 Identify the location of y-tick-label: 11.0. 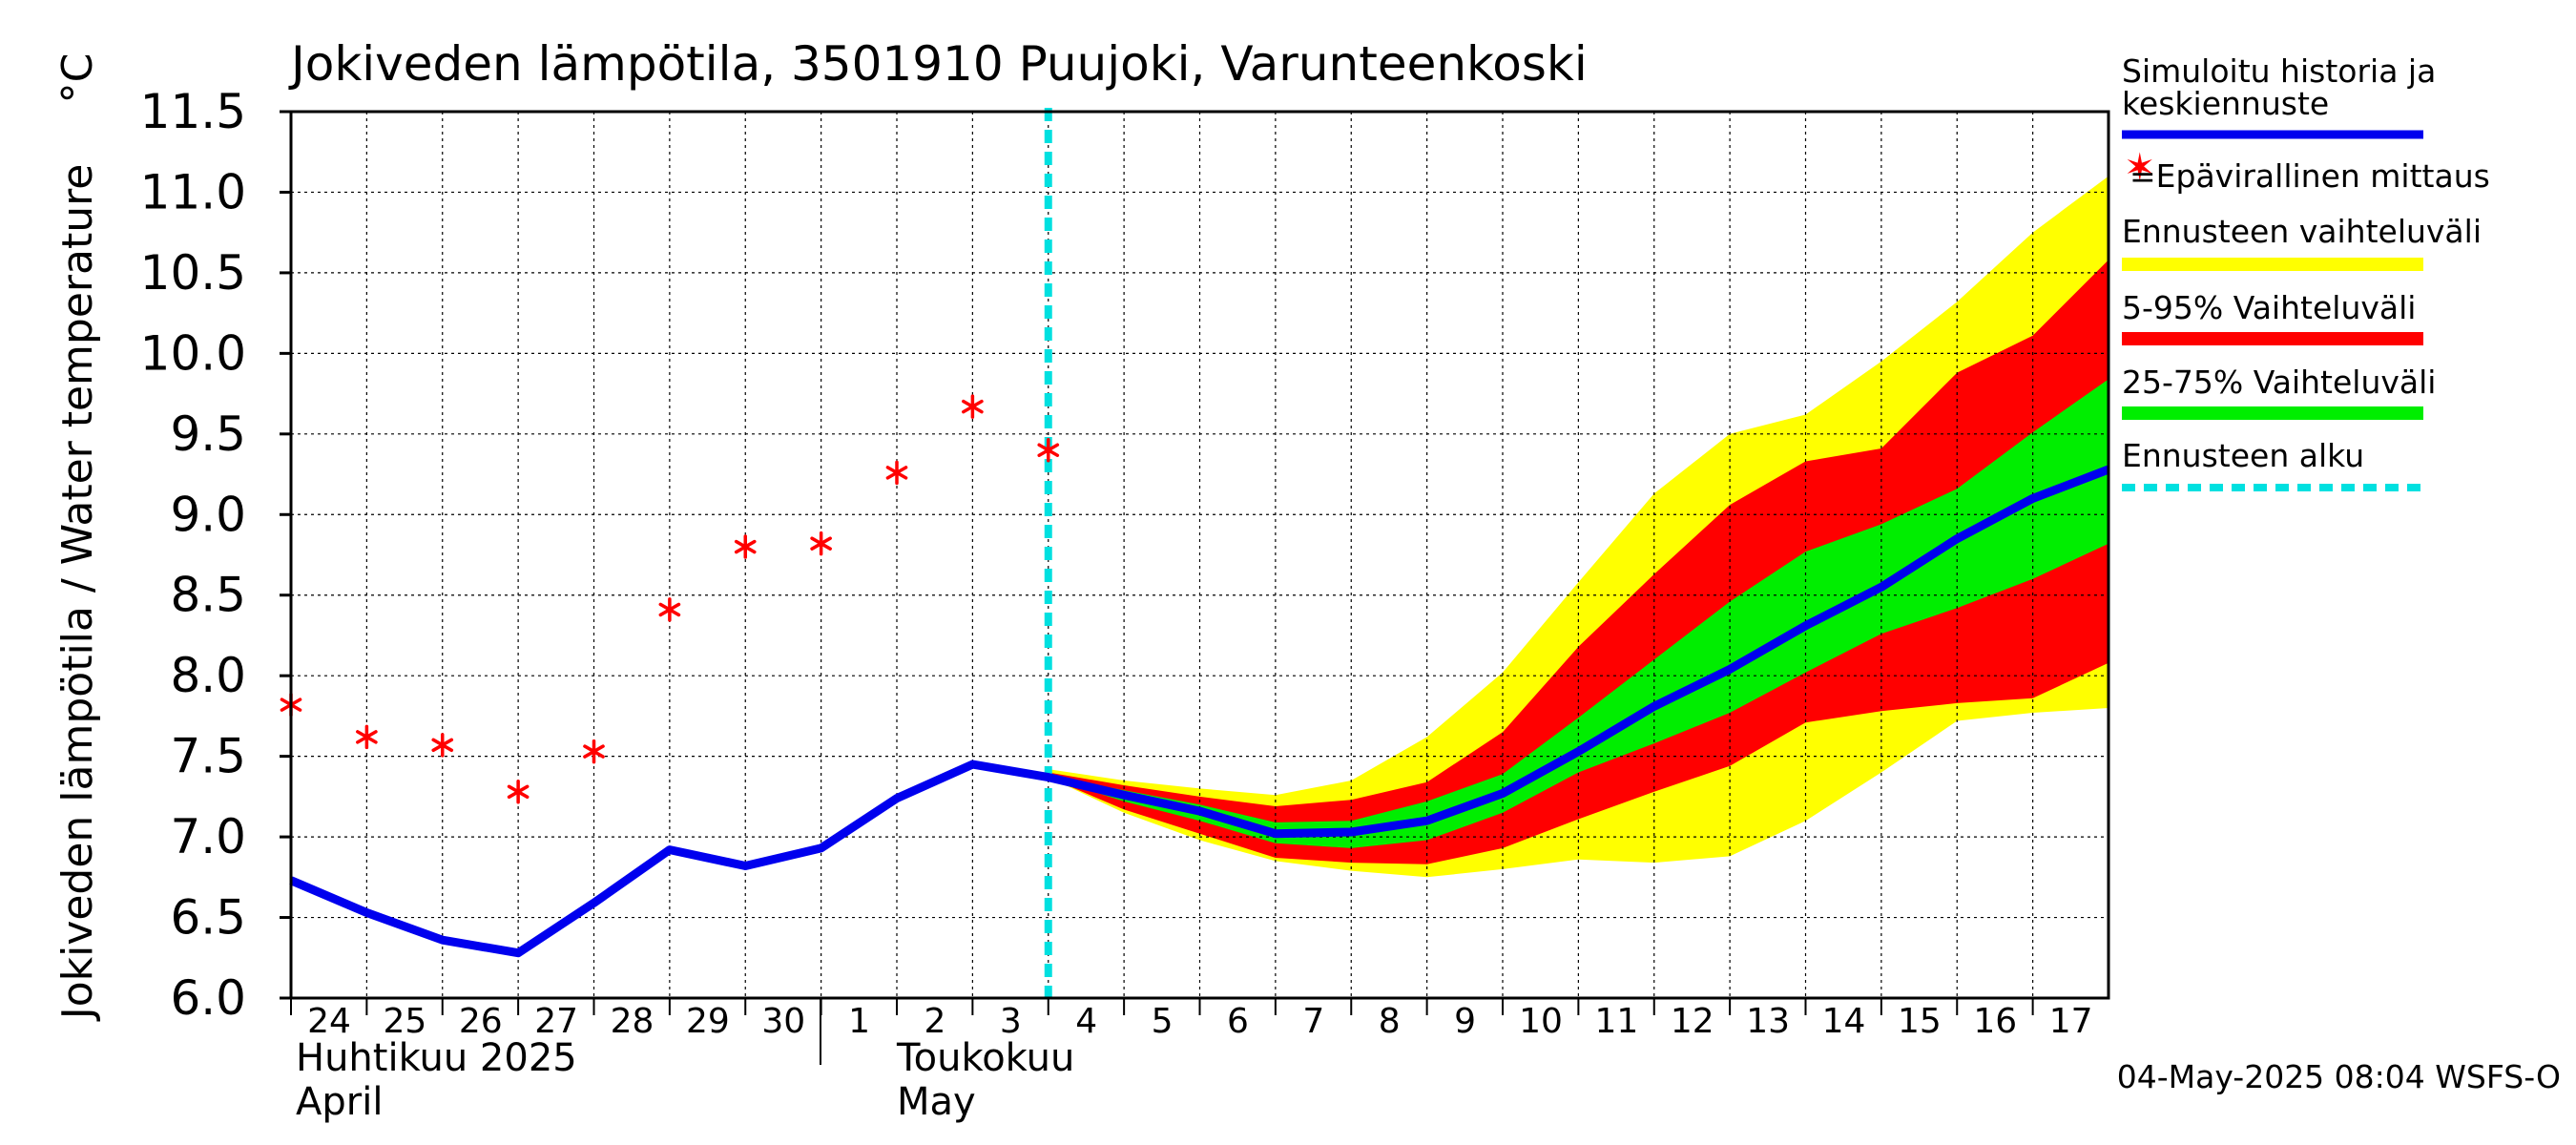
(193, 192).